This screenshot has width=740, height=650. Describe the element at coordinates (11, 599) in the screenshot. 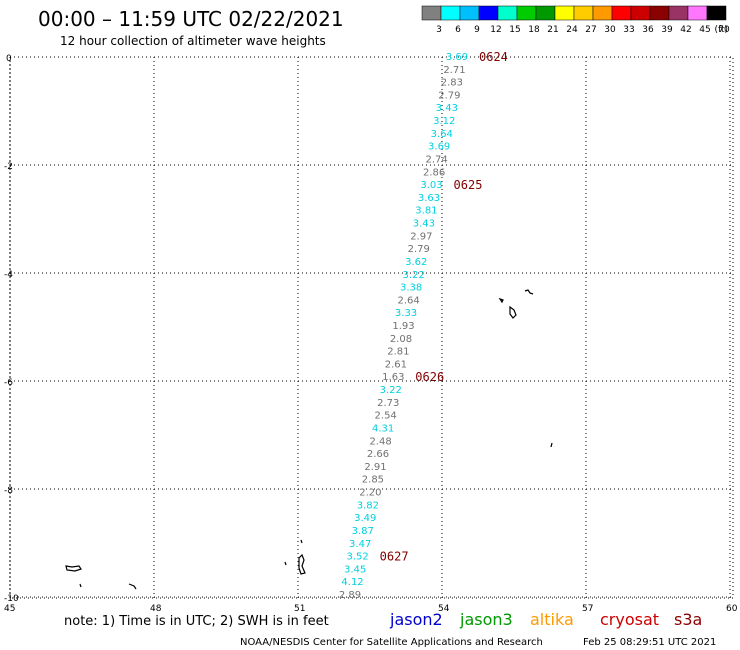

I see `lat-label: -10` at that location.